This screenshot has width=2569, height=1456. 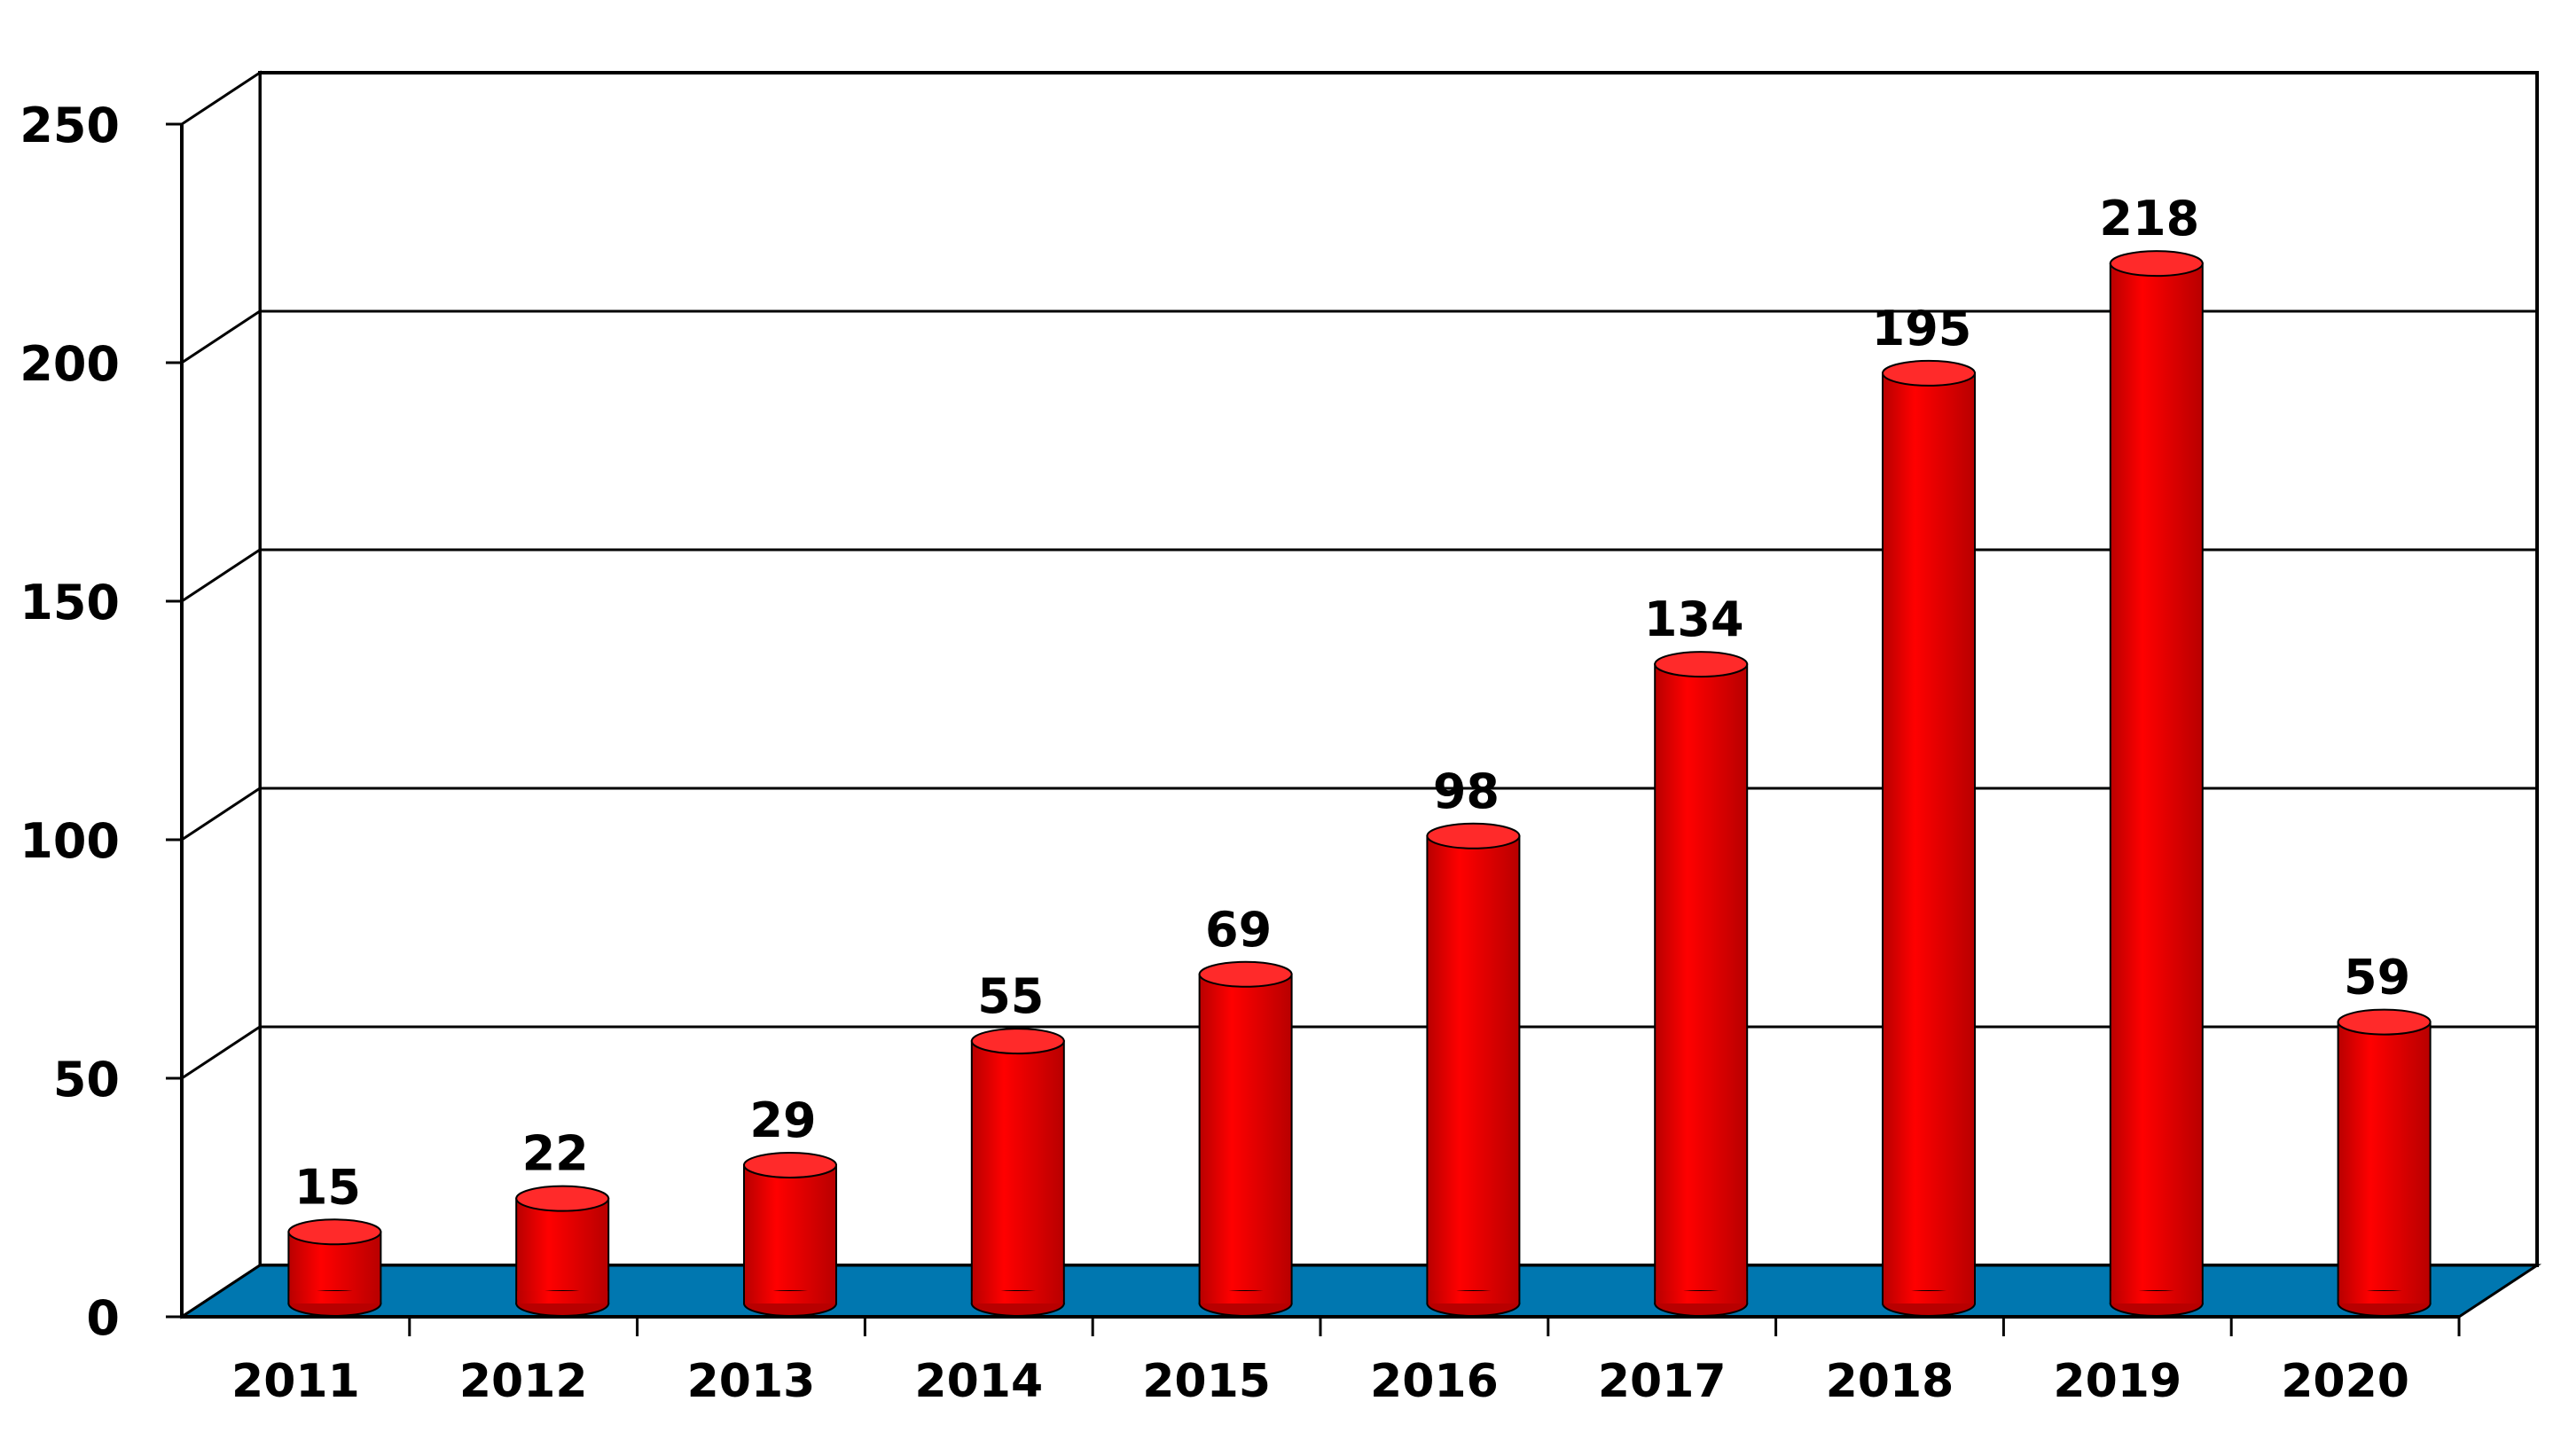 What do you see at coordinates (2149, 219) in the screenshot?
I see `data-label: 218` at bounding box center [2149, 219].